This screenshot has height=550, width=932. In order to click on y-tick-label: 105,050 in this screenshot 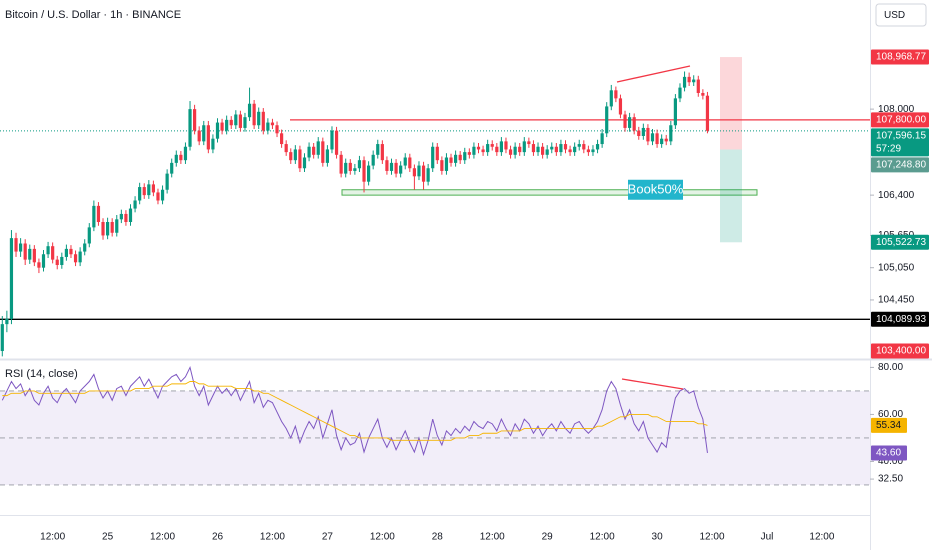, I will do `click(896, 267)`.